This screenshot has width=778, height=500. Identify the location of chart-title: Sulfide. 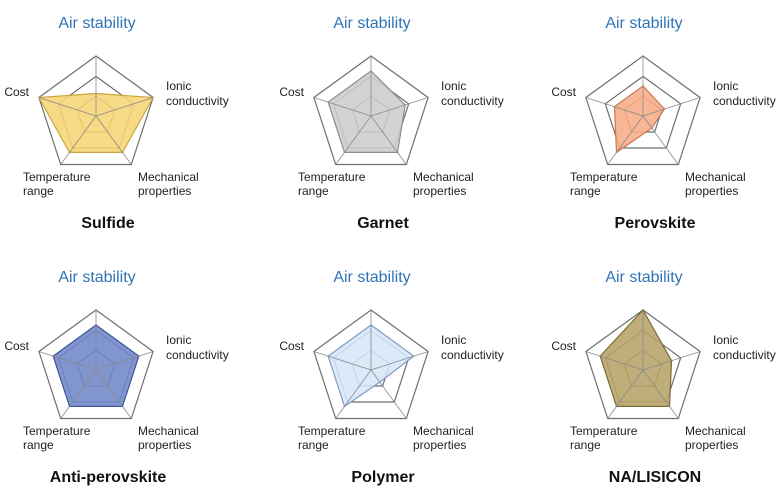
(107, 223).